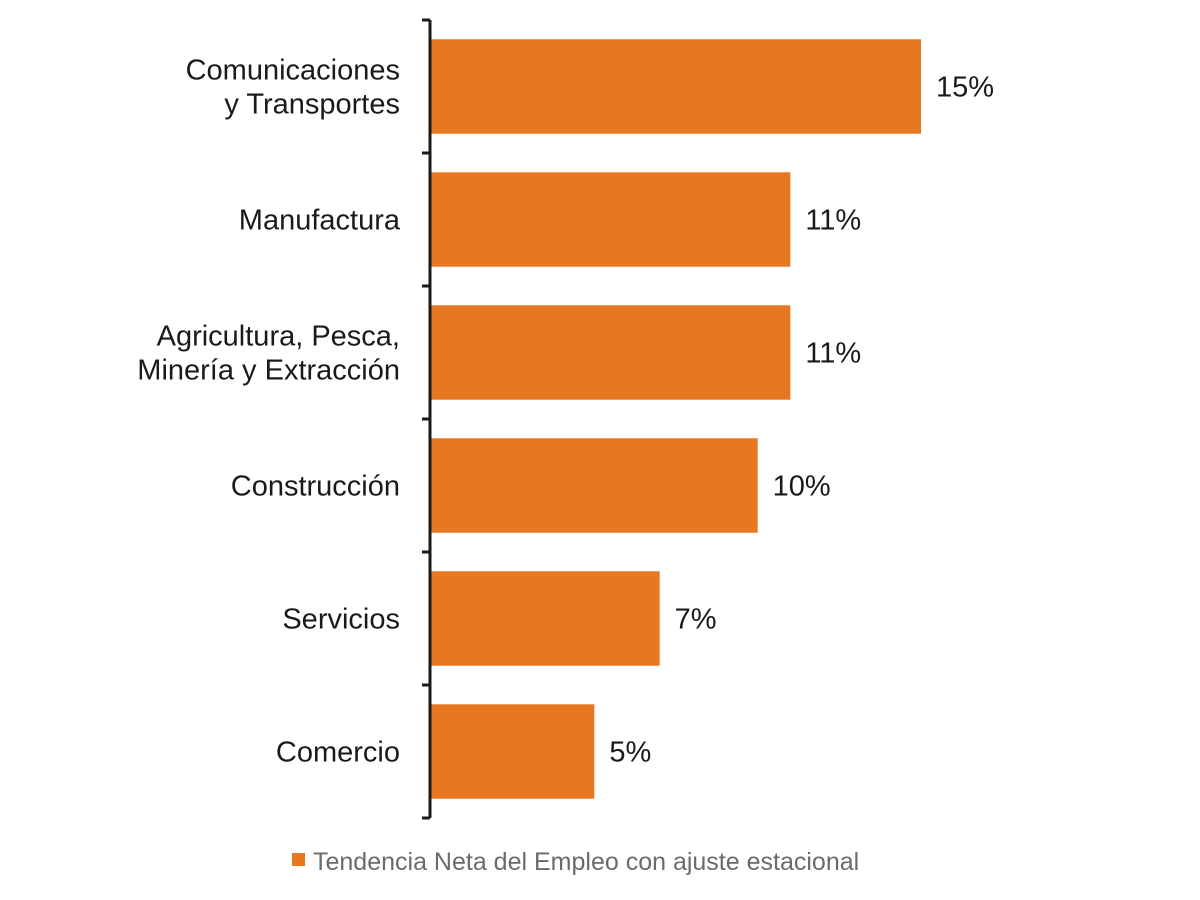  I want to click on category-label-line: y Transportes, so click(312, 105).